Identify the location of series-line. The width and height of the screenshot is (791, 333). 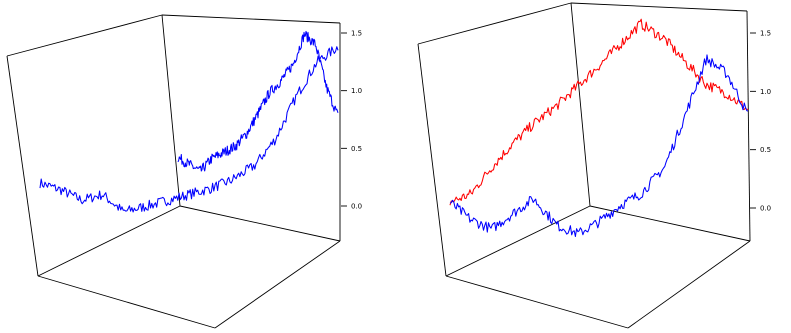
(258, 101).